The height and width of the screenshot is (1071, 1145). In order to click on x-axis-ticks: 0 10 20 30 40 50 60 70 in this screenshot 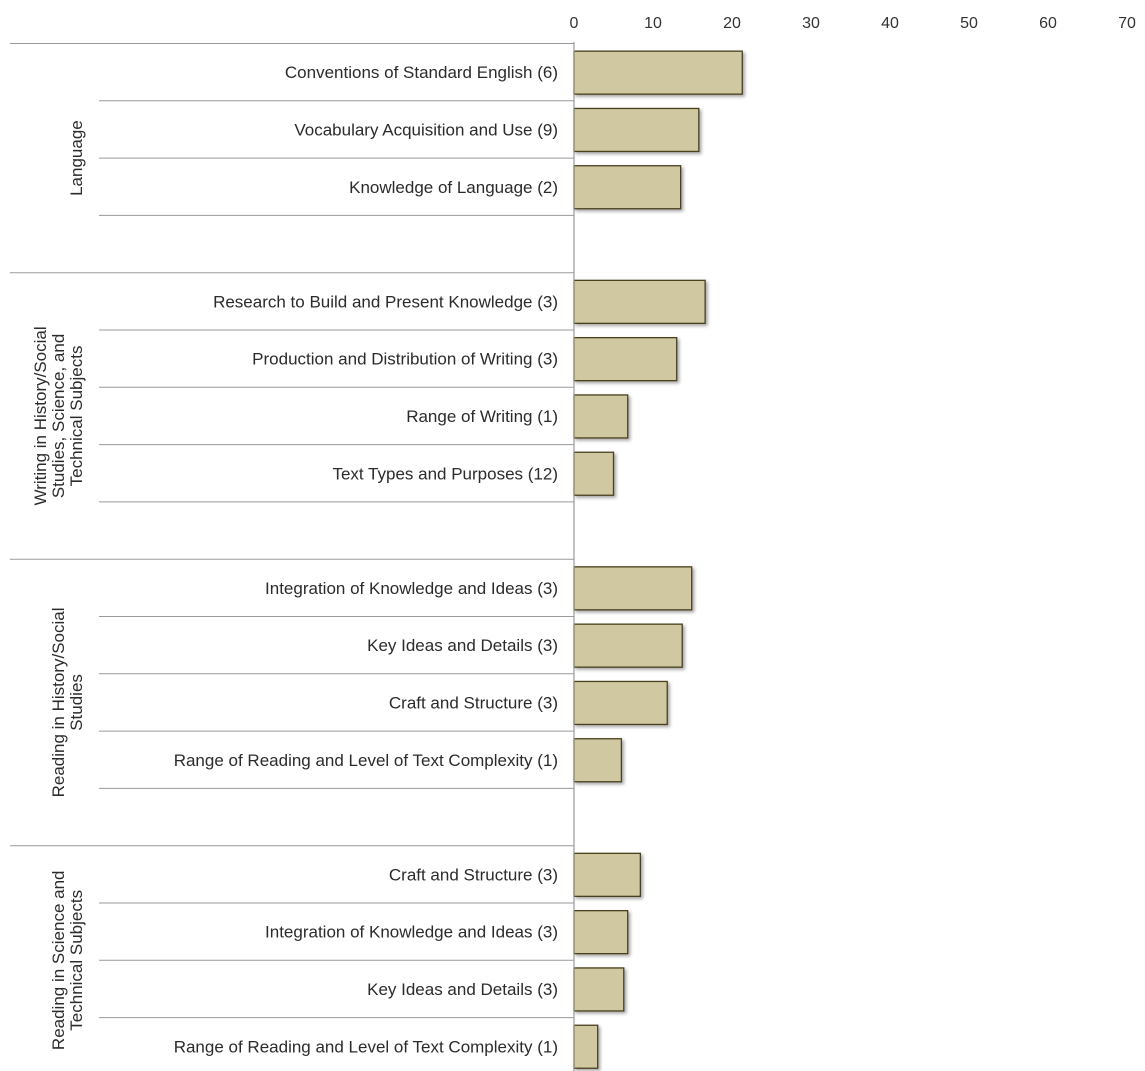, I will do `click(853, 23)`.